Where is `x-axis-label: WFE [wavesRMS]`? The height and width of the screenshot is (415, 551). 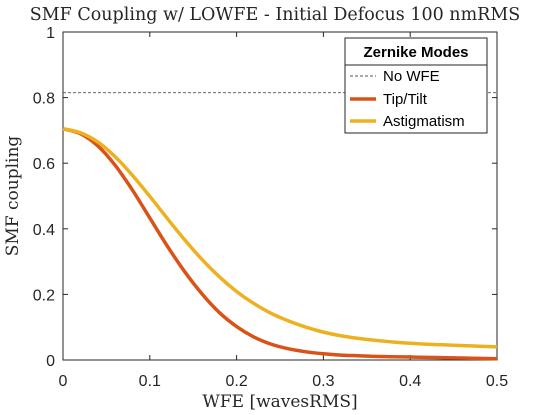
x-axis-label: WFE [wavesRMS] is located at coordinates (279, 402).